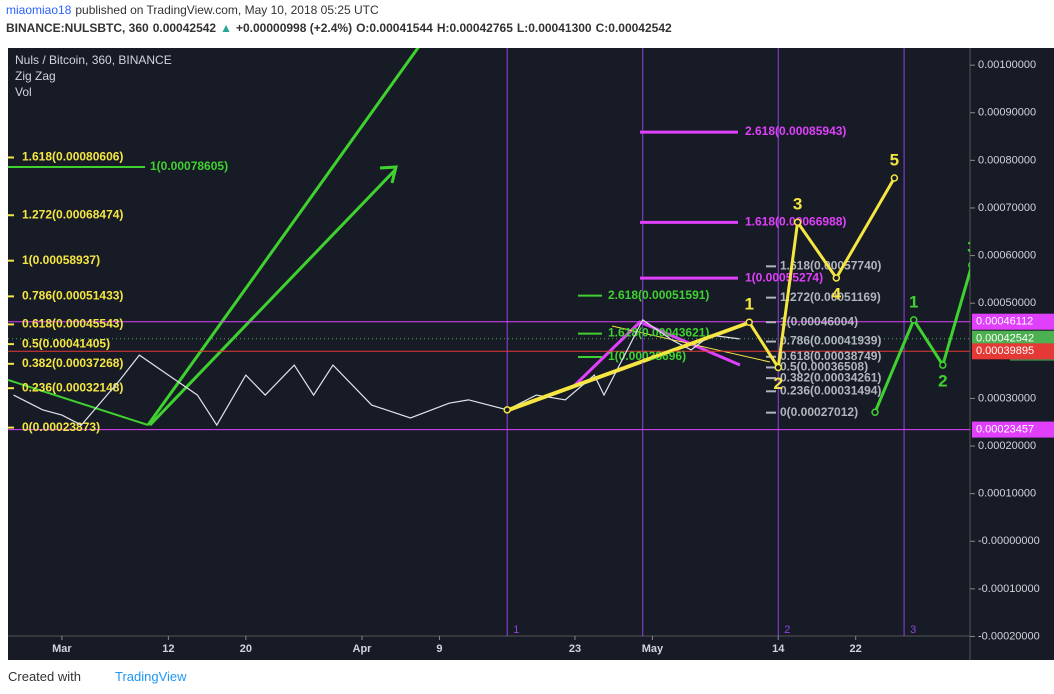 The width and height of the screenshot is (1054, 694). I want to click on y-tick-label: 0.00050000, so click(1007, 303).